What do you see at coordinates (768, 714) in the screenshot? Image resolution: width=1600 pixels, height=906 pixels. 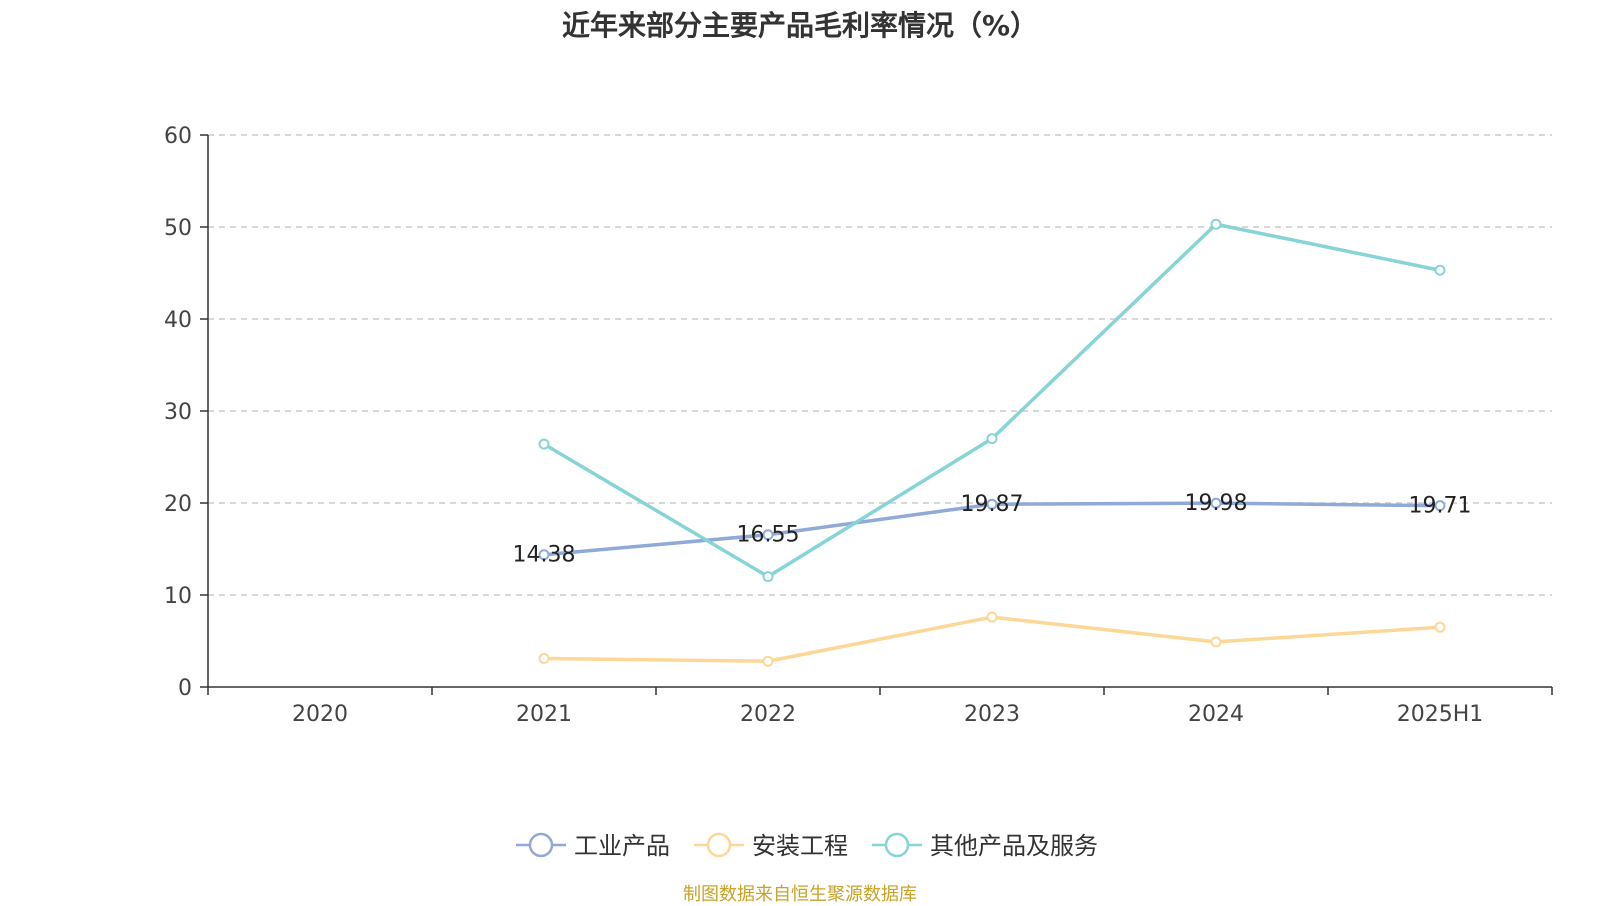 I see `x-tick-label: 2022` at bounding box center [768, 714].